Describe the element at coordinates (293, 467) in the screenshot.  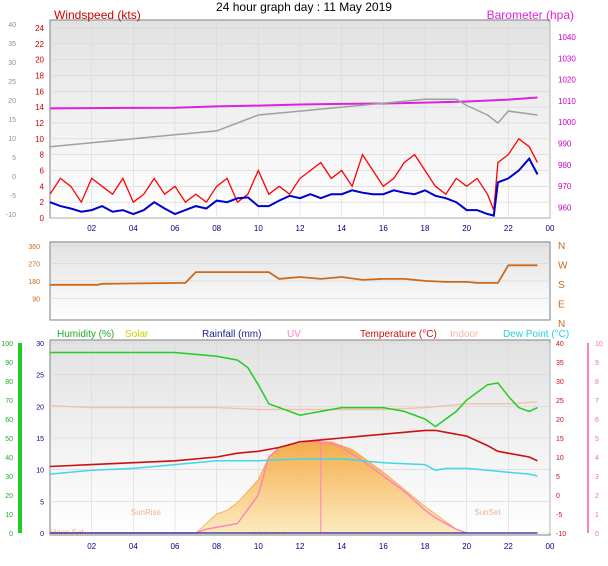
I see `dewpoint-line` at that location.